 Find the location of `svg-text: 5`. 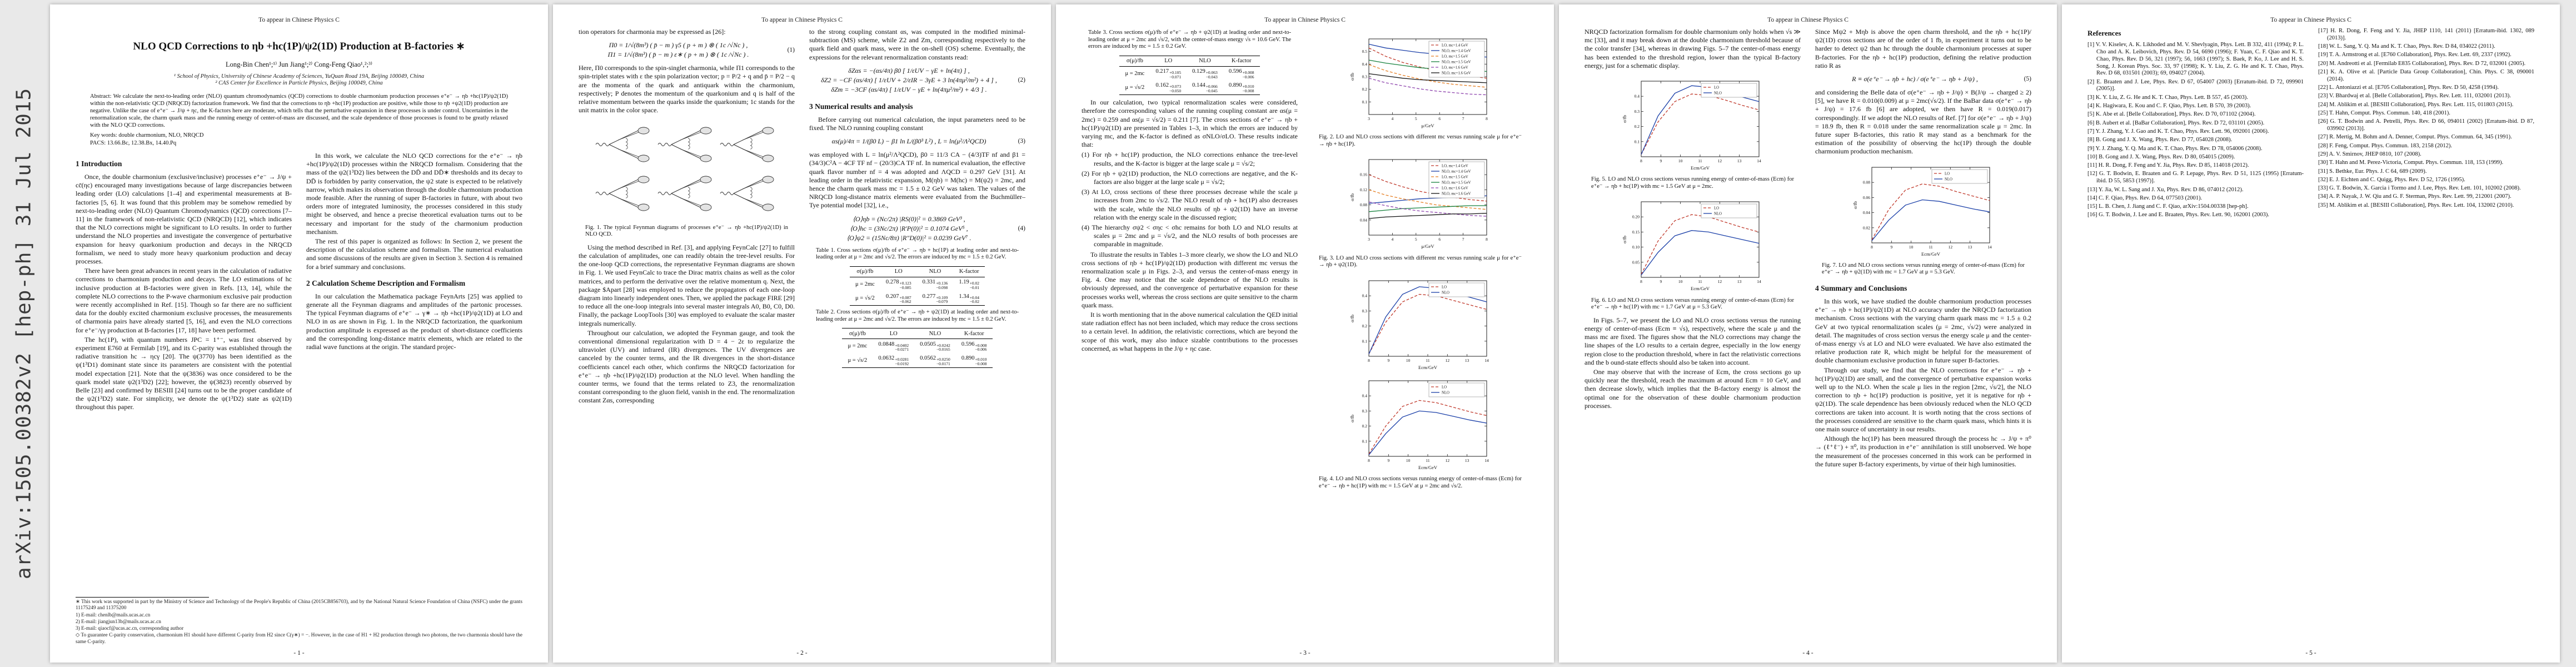

svg-text: 5 is located at coordinates (1415, 239).